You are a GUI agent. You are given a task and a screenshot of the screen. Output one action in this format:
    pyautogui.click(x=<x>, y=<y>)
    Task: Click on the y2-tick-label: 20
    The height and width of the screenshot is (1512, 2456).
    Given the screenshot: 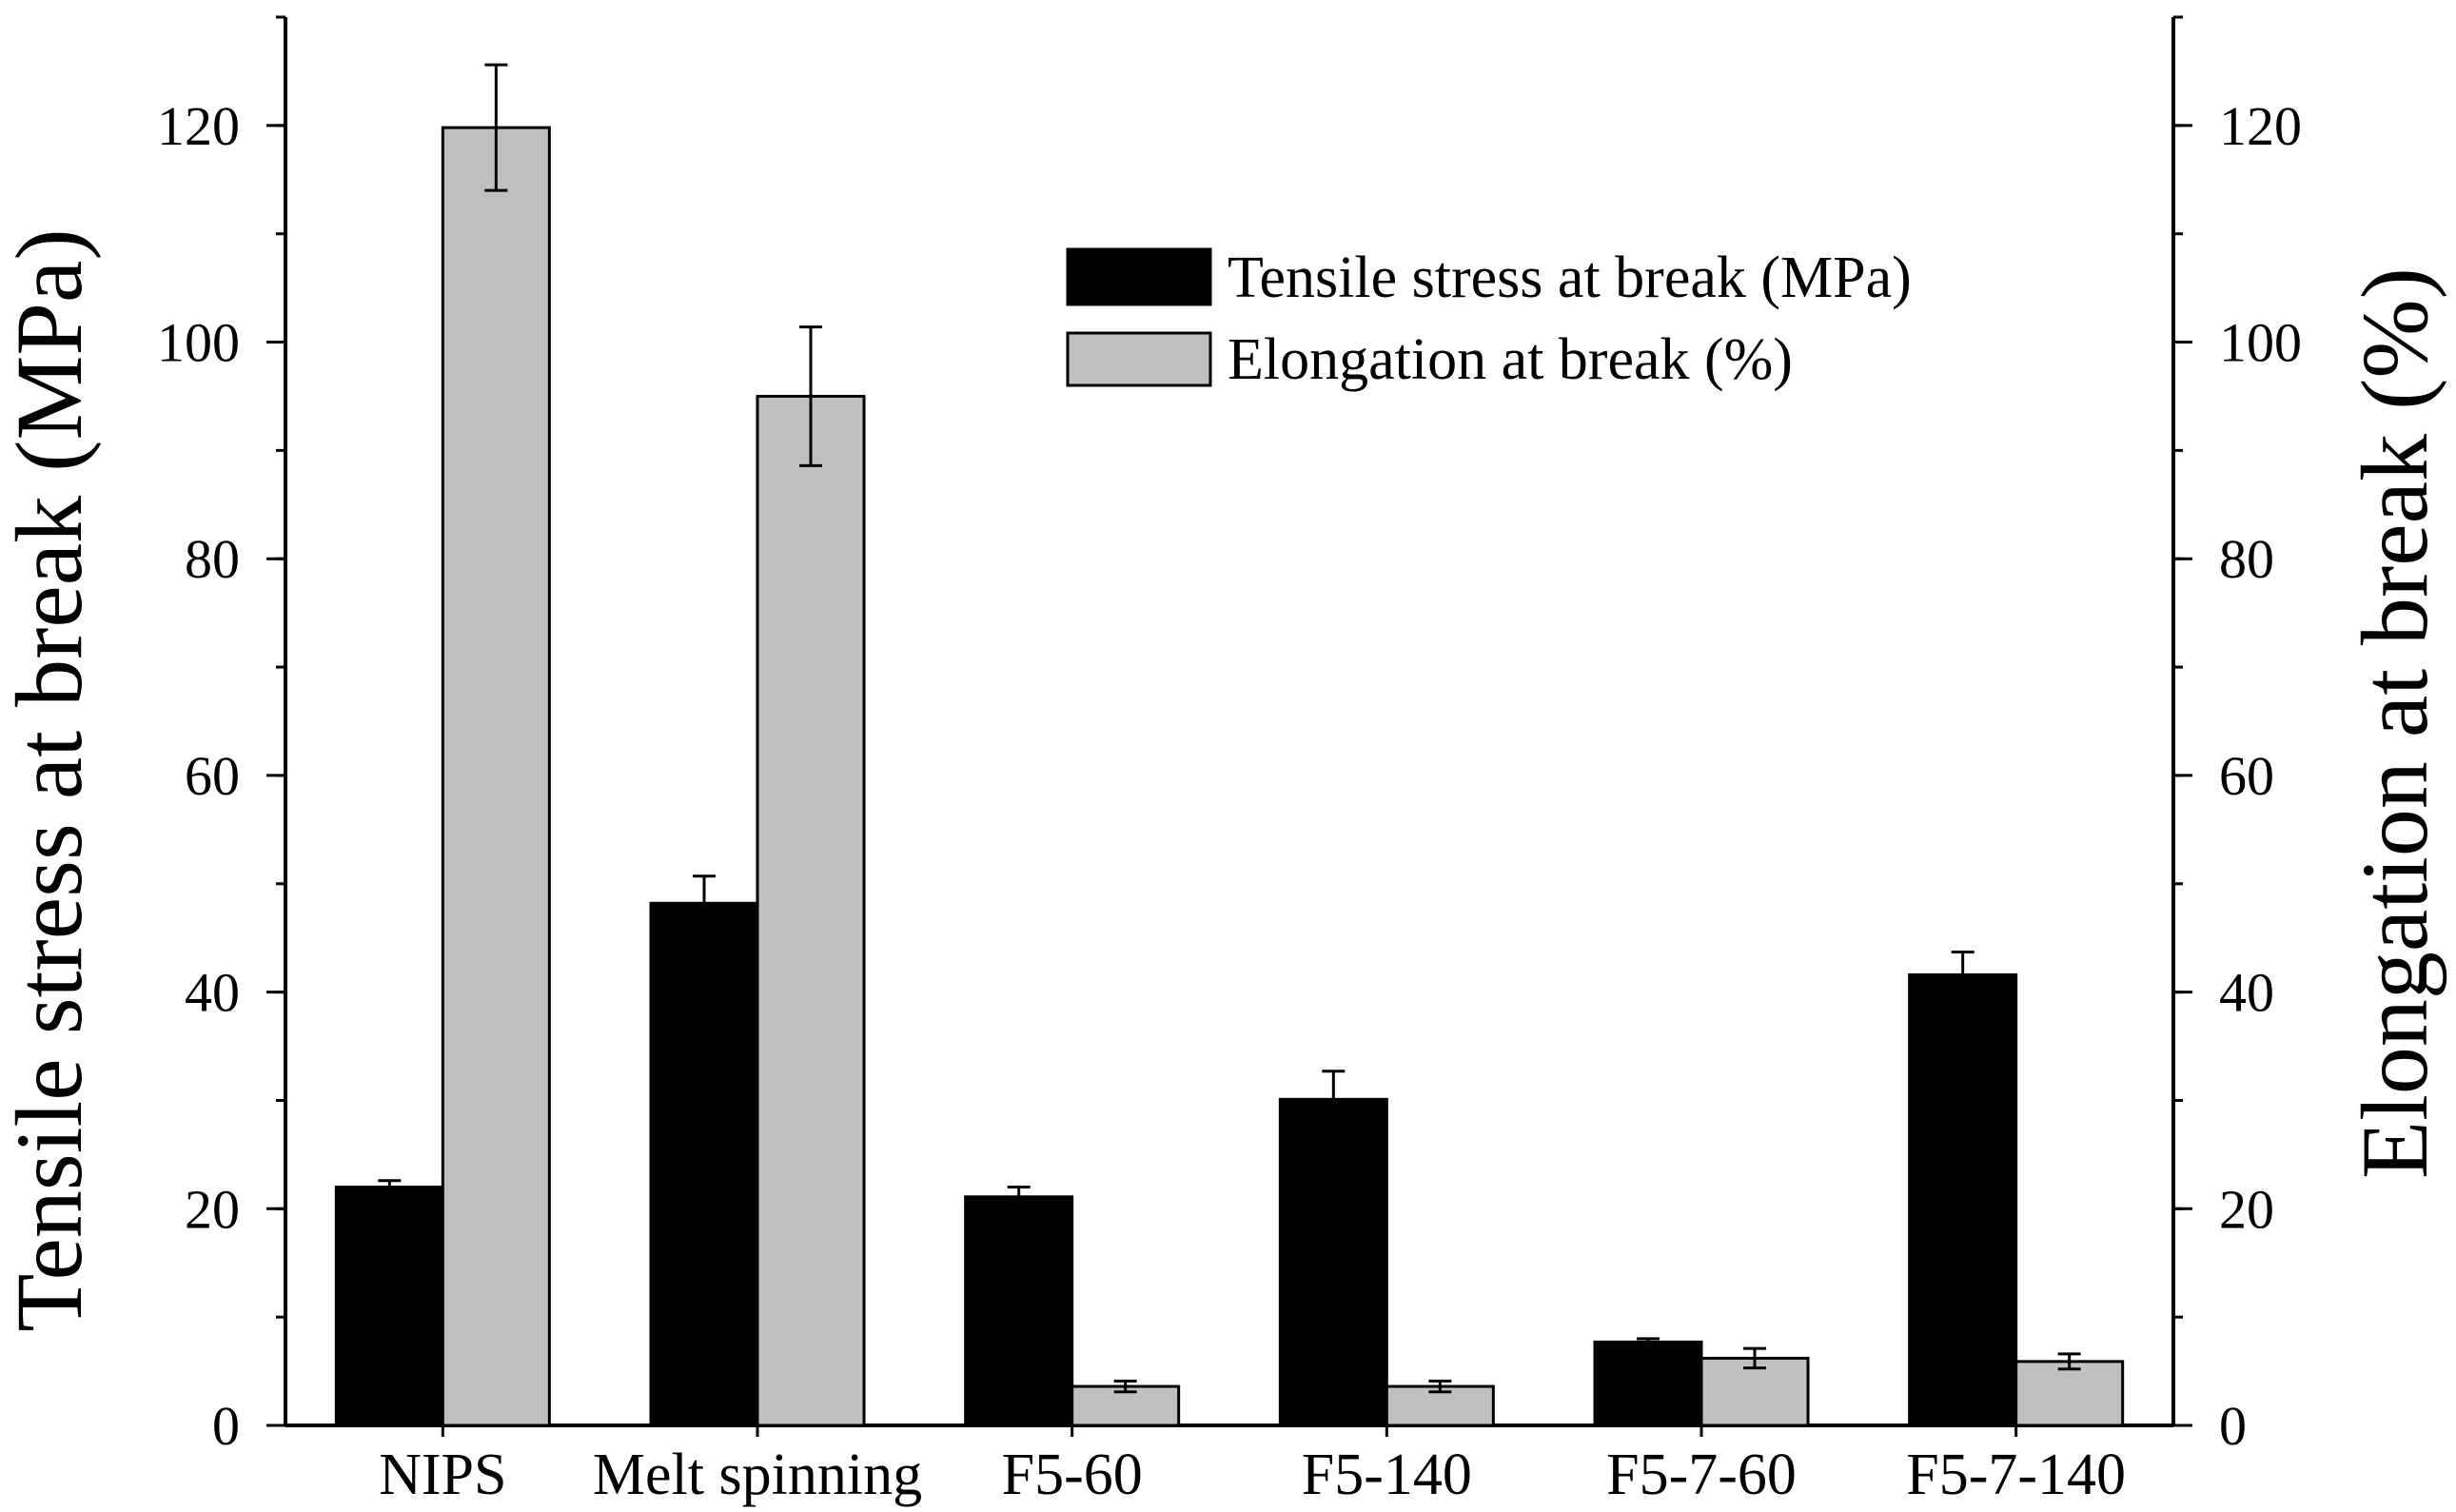 What is the action you would take?
    pyautogui.click(x=2246, y=1209)
    